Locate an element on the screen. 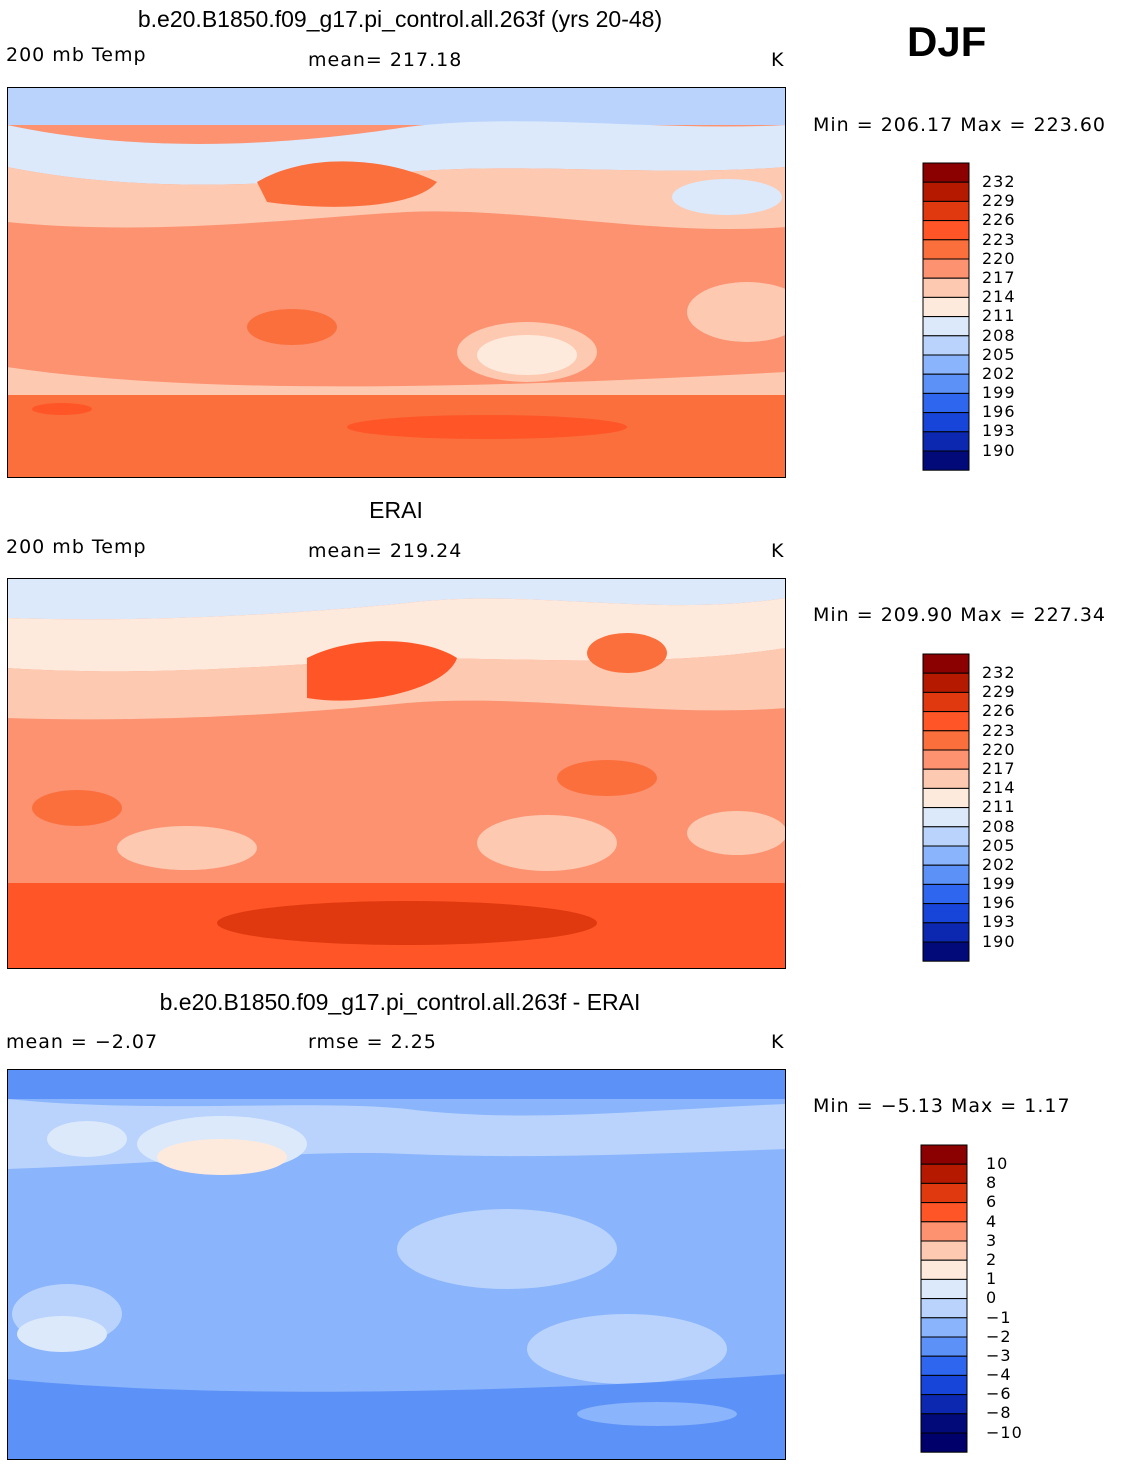 The height and width of the screenshot is (1466, 1127). warm-core-america is located at coordinates (627, 653).